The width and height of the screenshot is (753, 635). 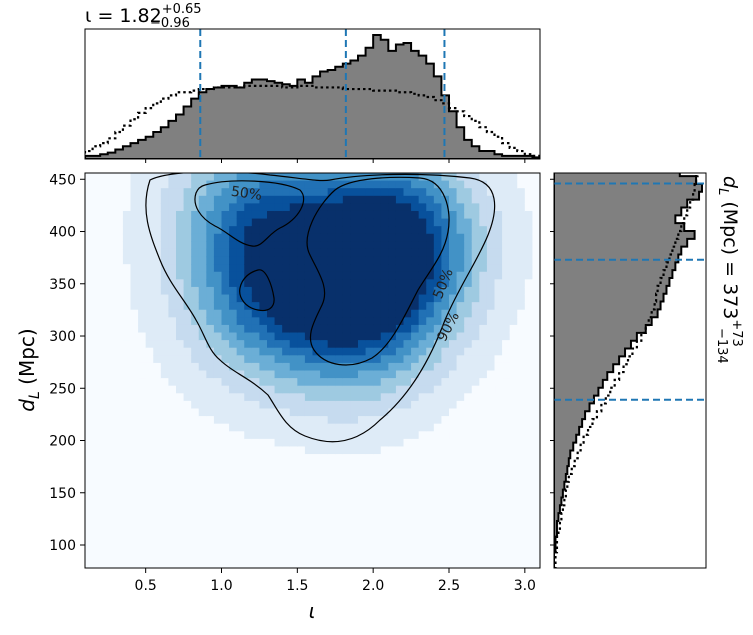 What do you see at coordinates (630, 370) in the screenshot?
I see `right-marginal-frame` at bounding box center [630, 370].